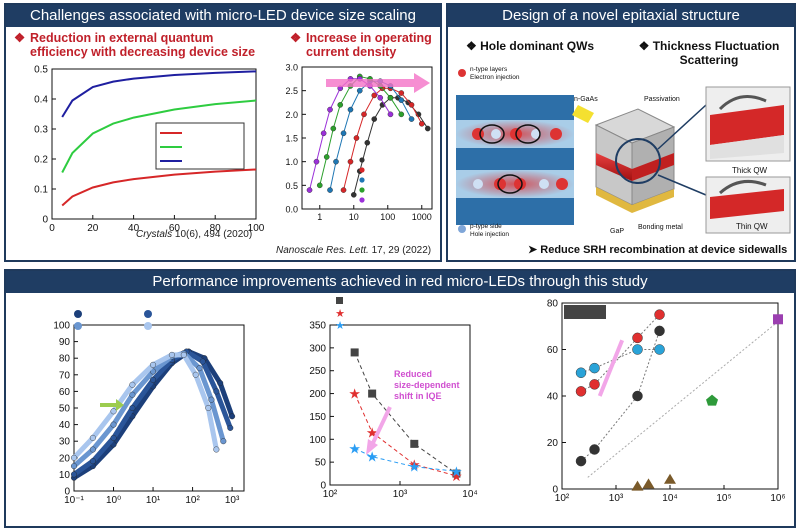 The height and width of the screenshot is (530, 800). I want to click on y-tick-label: 2.0, so click(291, 115).